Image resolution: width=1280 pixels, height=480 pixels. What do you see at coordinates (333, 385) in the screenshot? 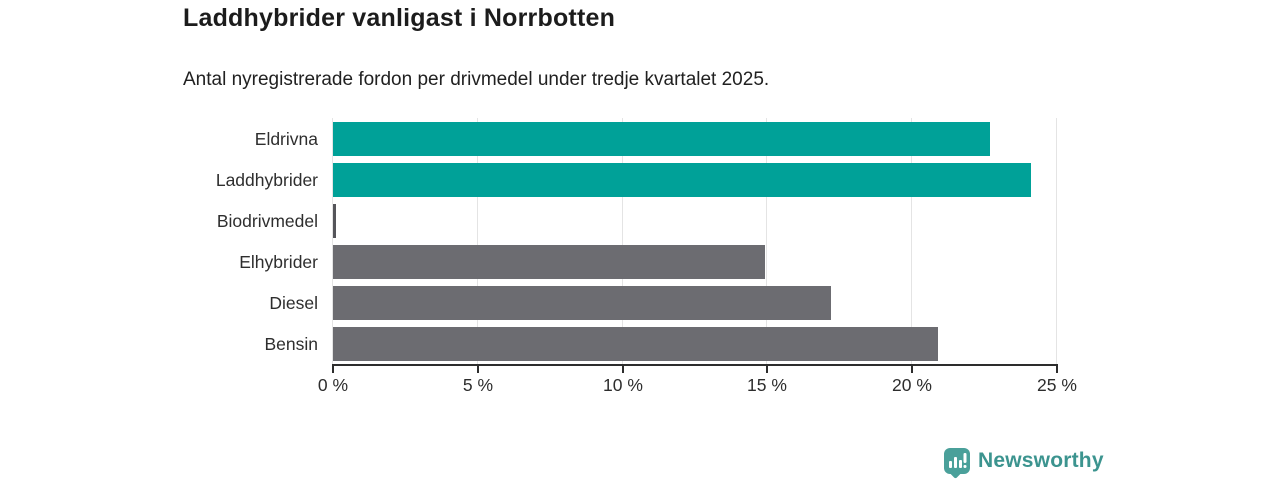
I see `x-axis-tick-label-0: 0 %` at bounding box center [333, 385].